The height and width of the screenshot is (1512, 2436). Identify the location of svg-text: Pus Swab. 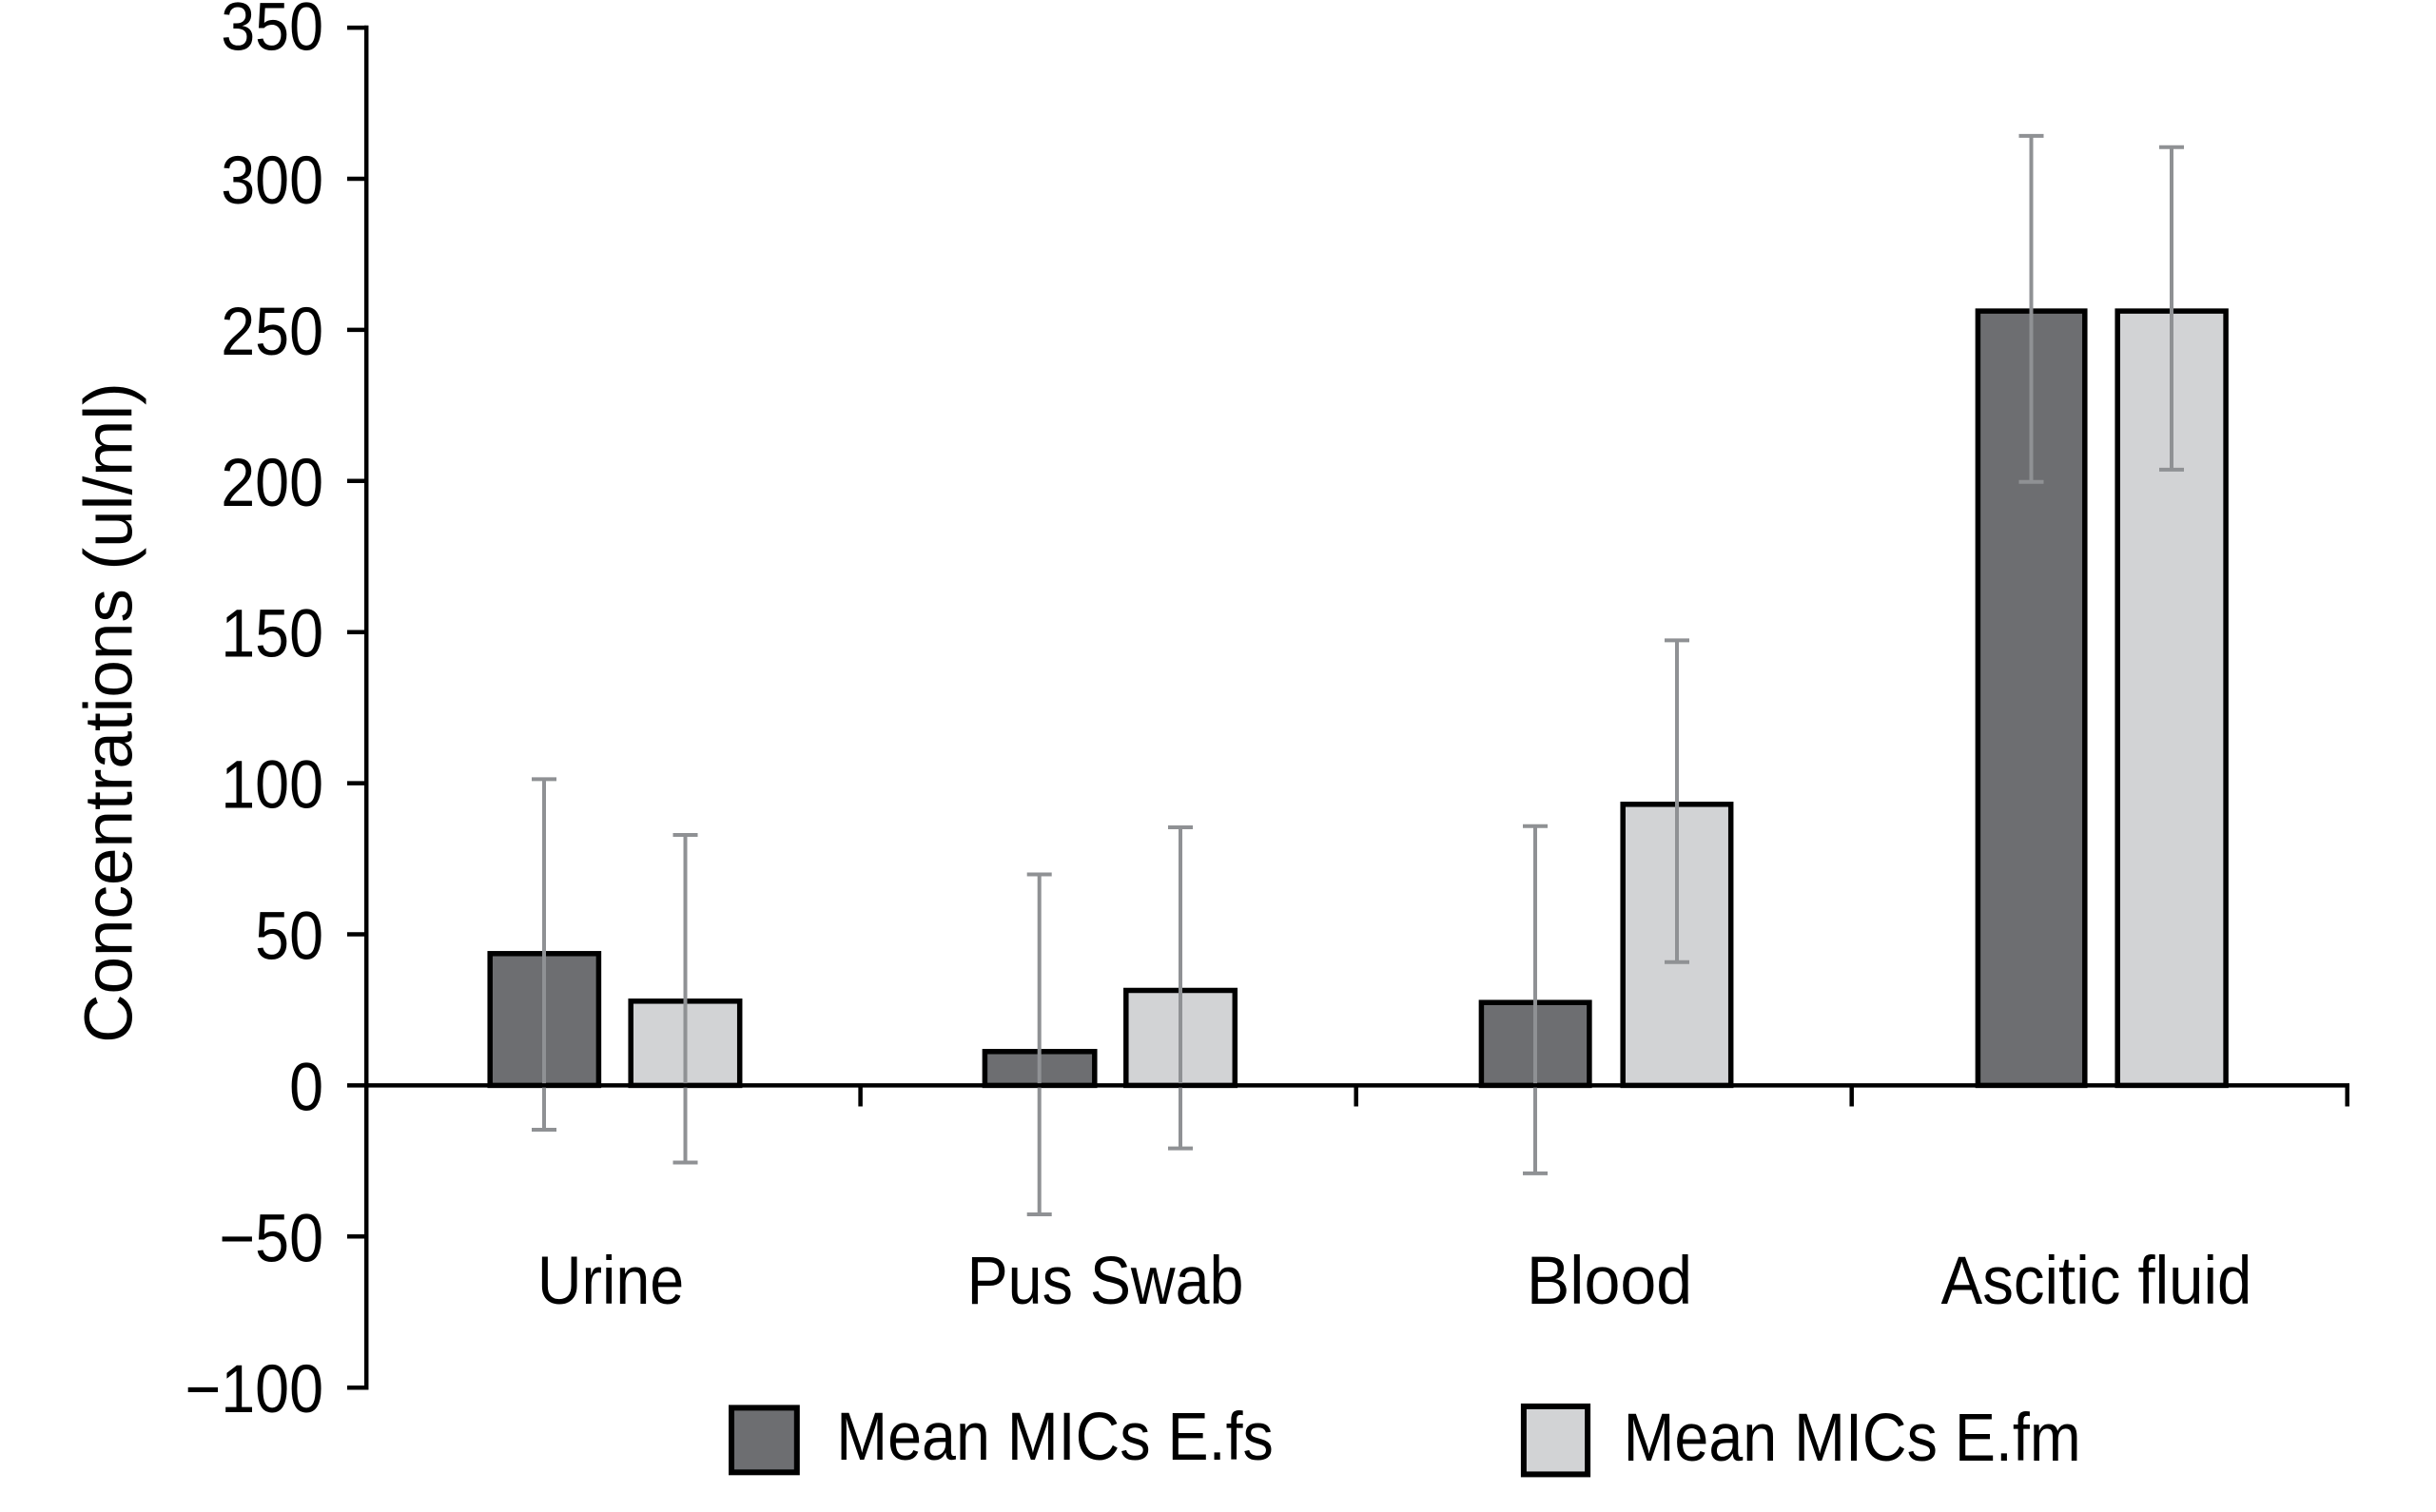
(1105, 1281).